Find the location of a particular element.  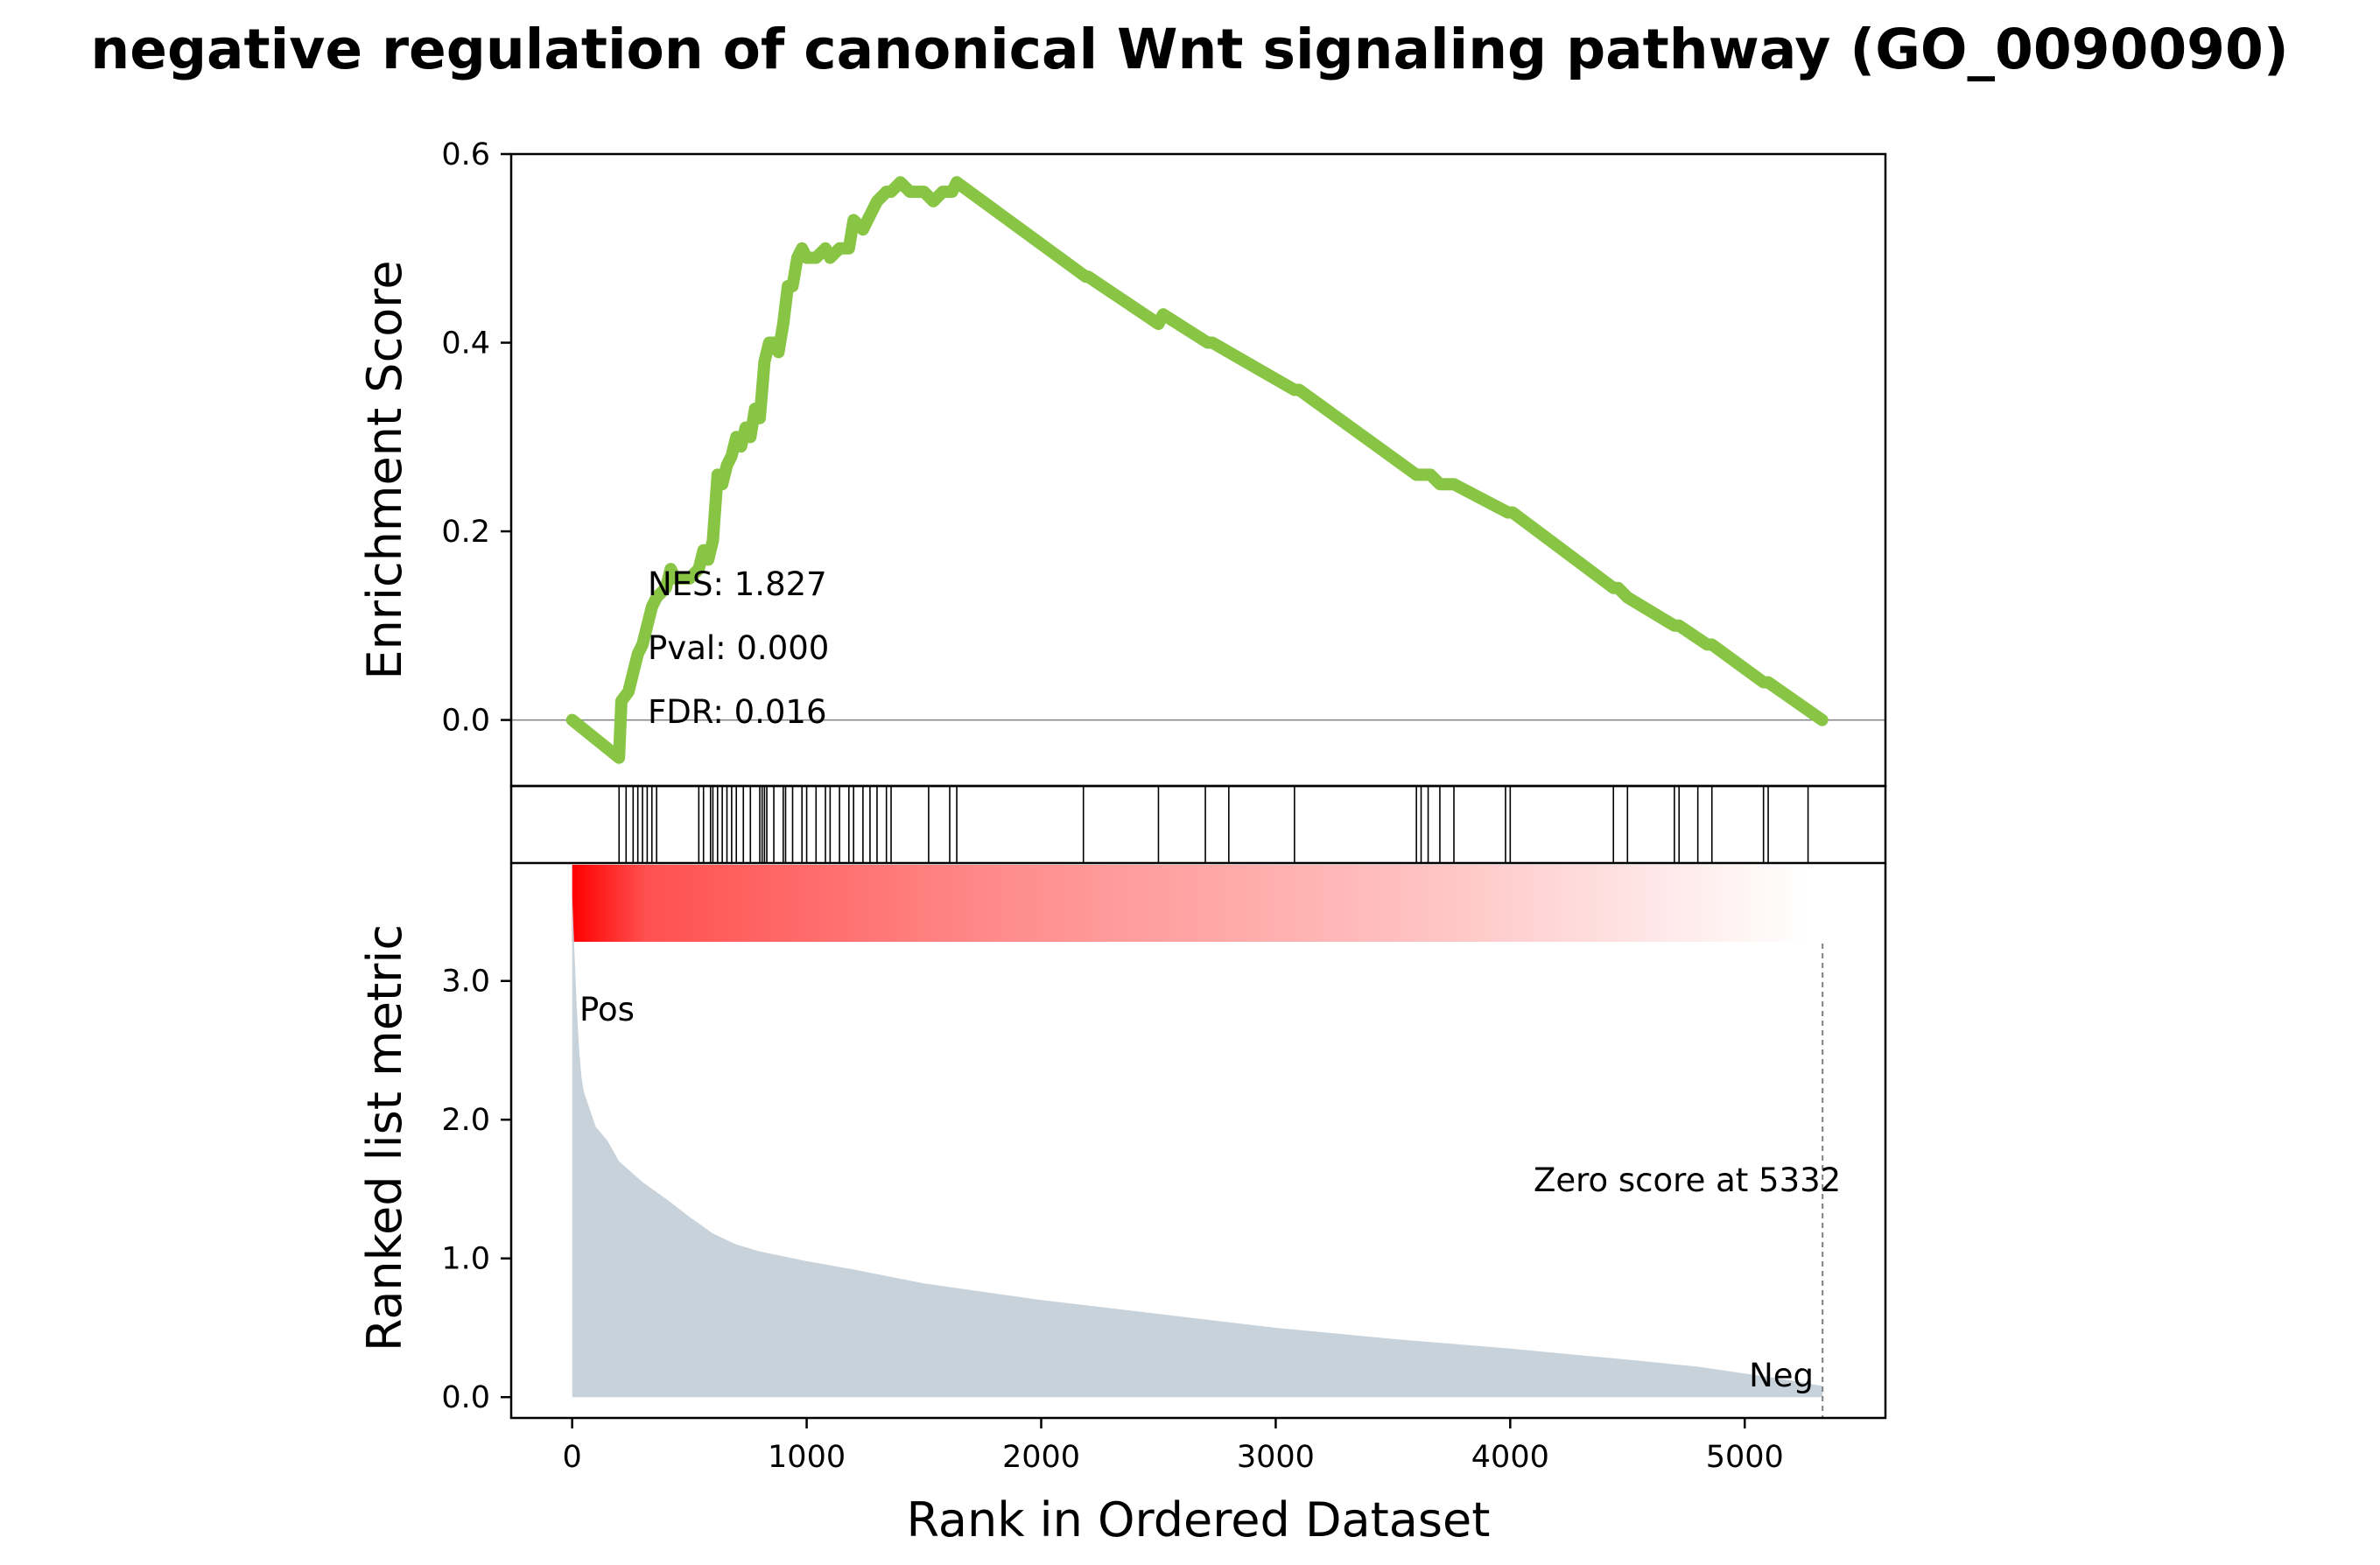

x-tick-label: 5000 is located at coordinates (1745, 1458).